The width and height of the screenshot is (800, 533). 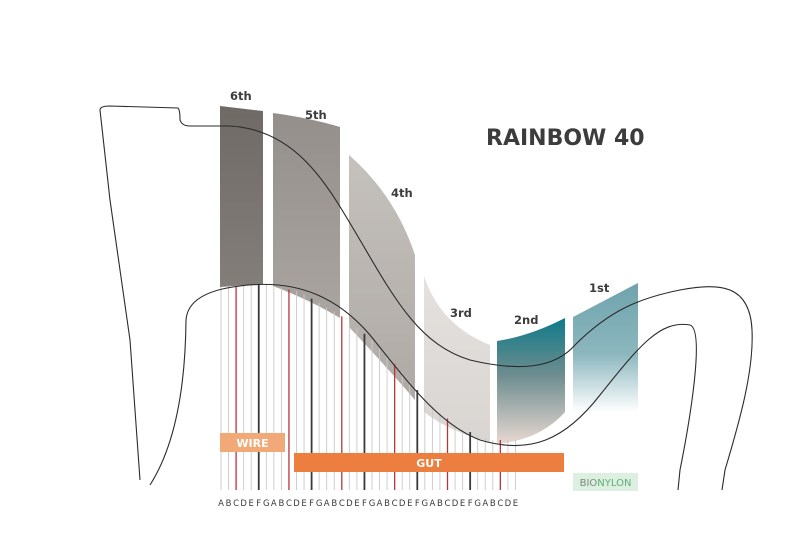 What do you see at coordinates (120, 295) in the screenshot?
I see `harp-pillar` at bounding box center [120, 295].